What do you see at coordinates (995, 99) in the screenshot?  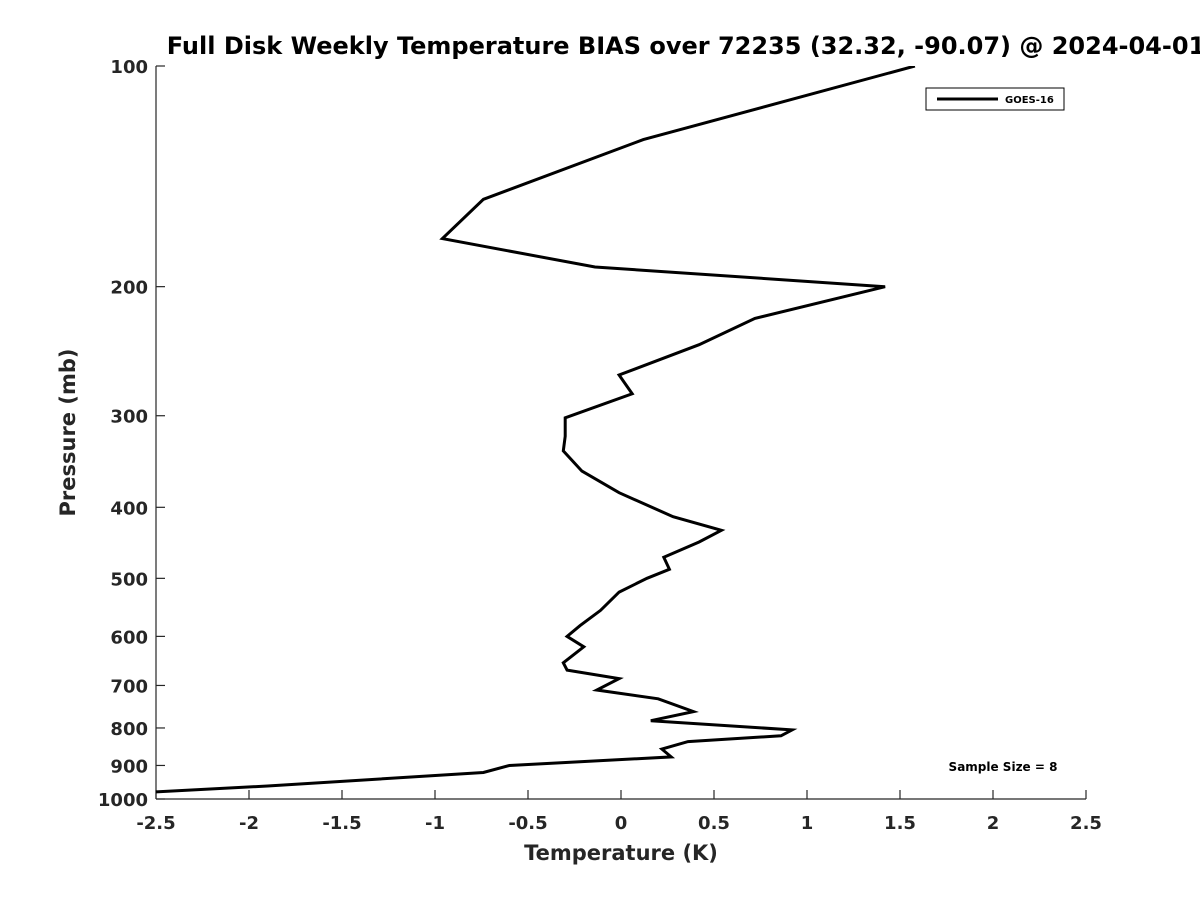 I see `legend: GOES-16` at bounding box center [995, 99].